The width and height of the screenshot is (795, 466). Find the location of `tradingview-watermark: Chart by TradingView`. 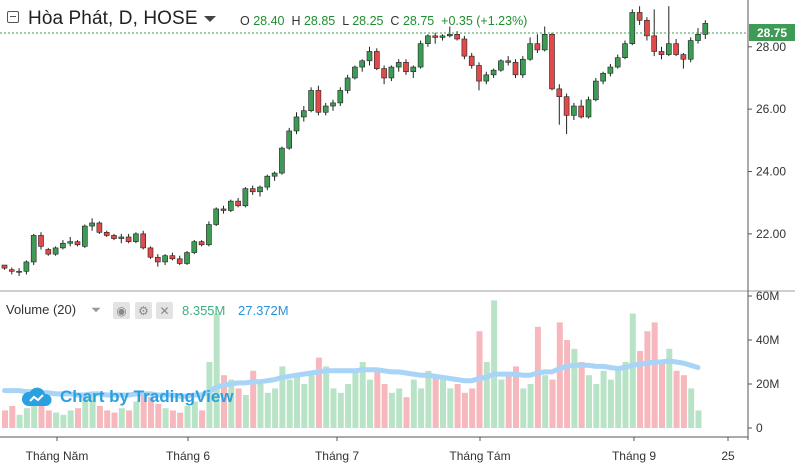

tradingview-watermark: Chart by TradingView is located at coordinates (127, 397).